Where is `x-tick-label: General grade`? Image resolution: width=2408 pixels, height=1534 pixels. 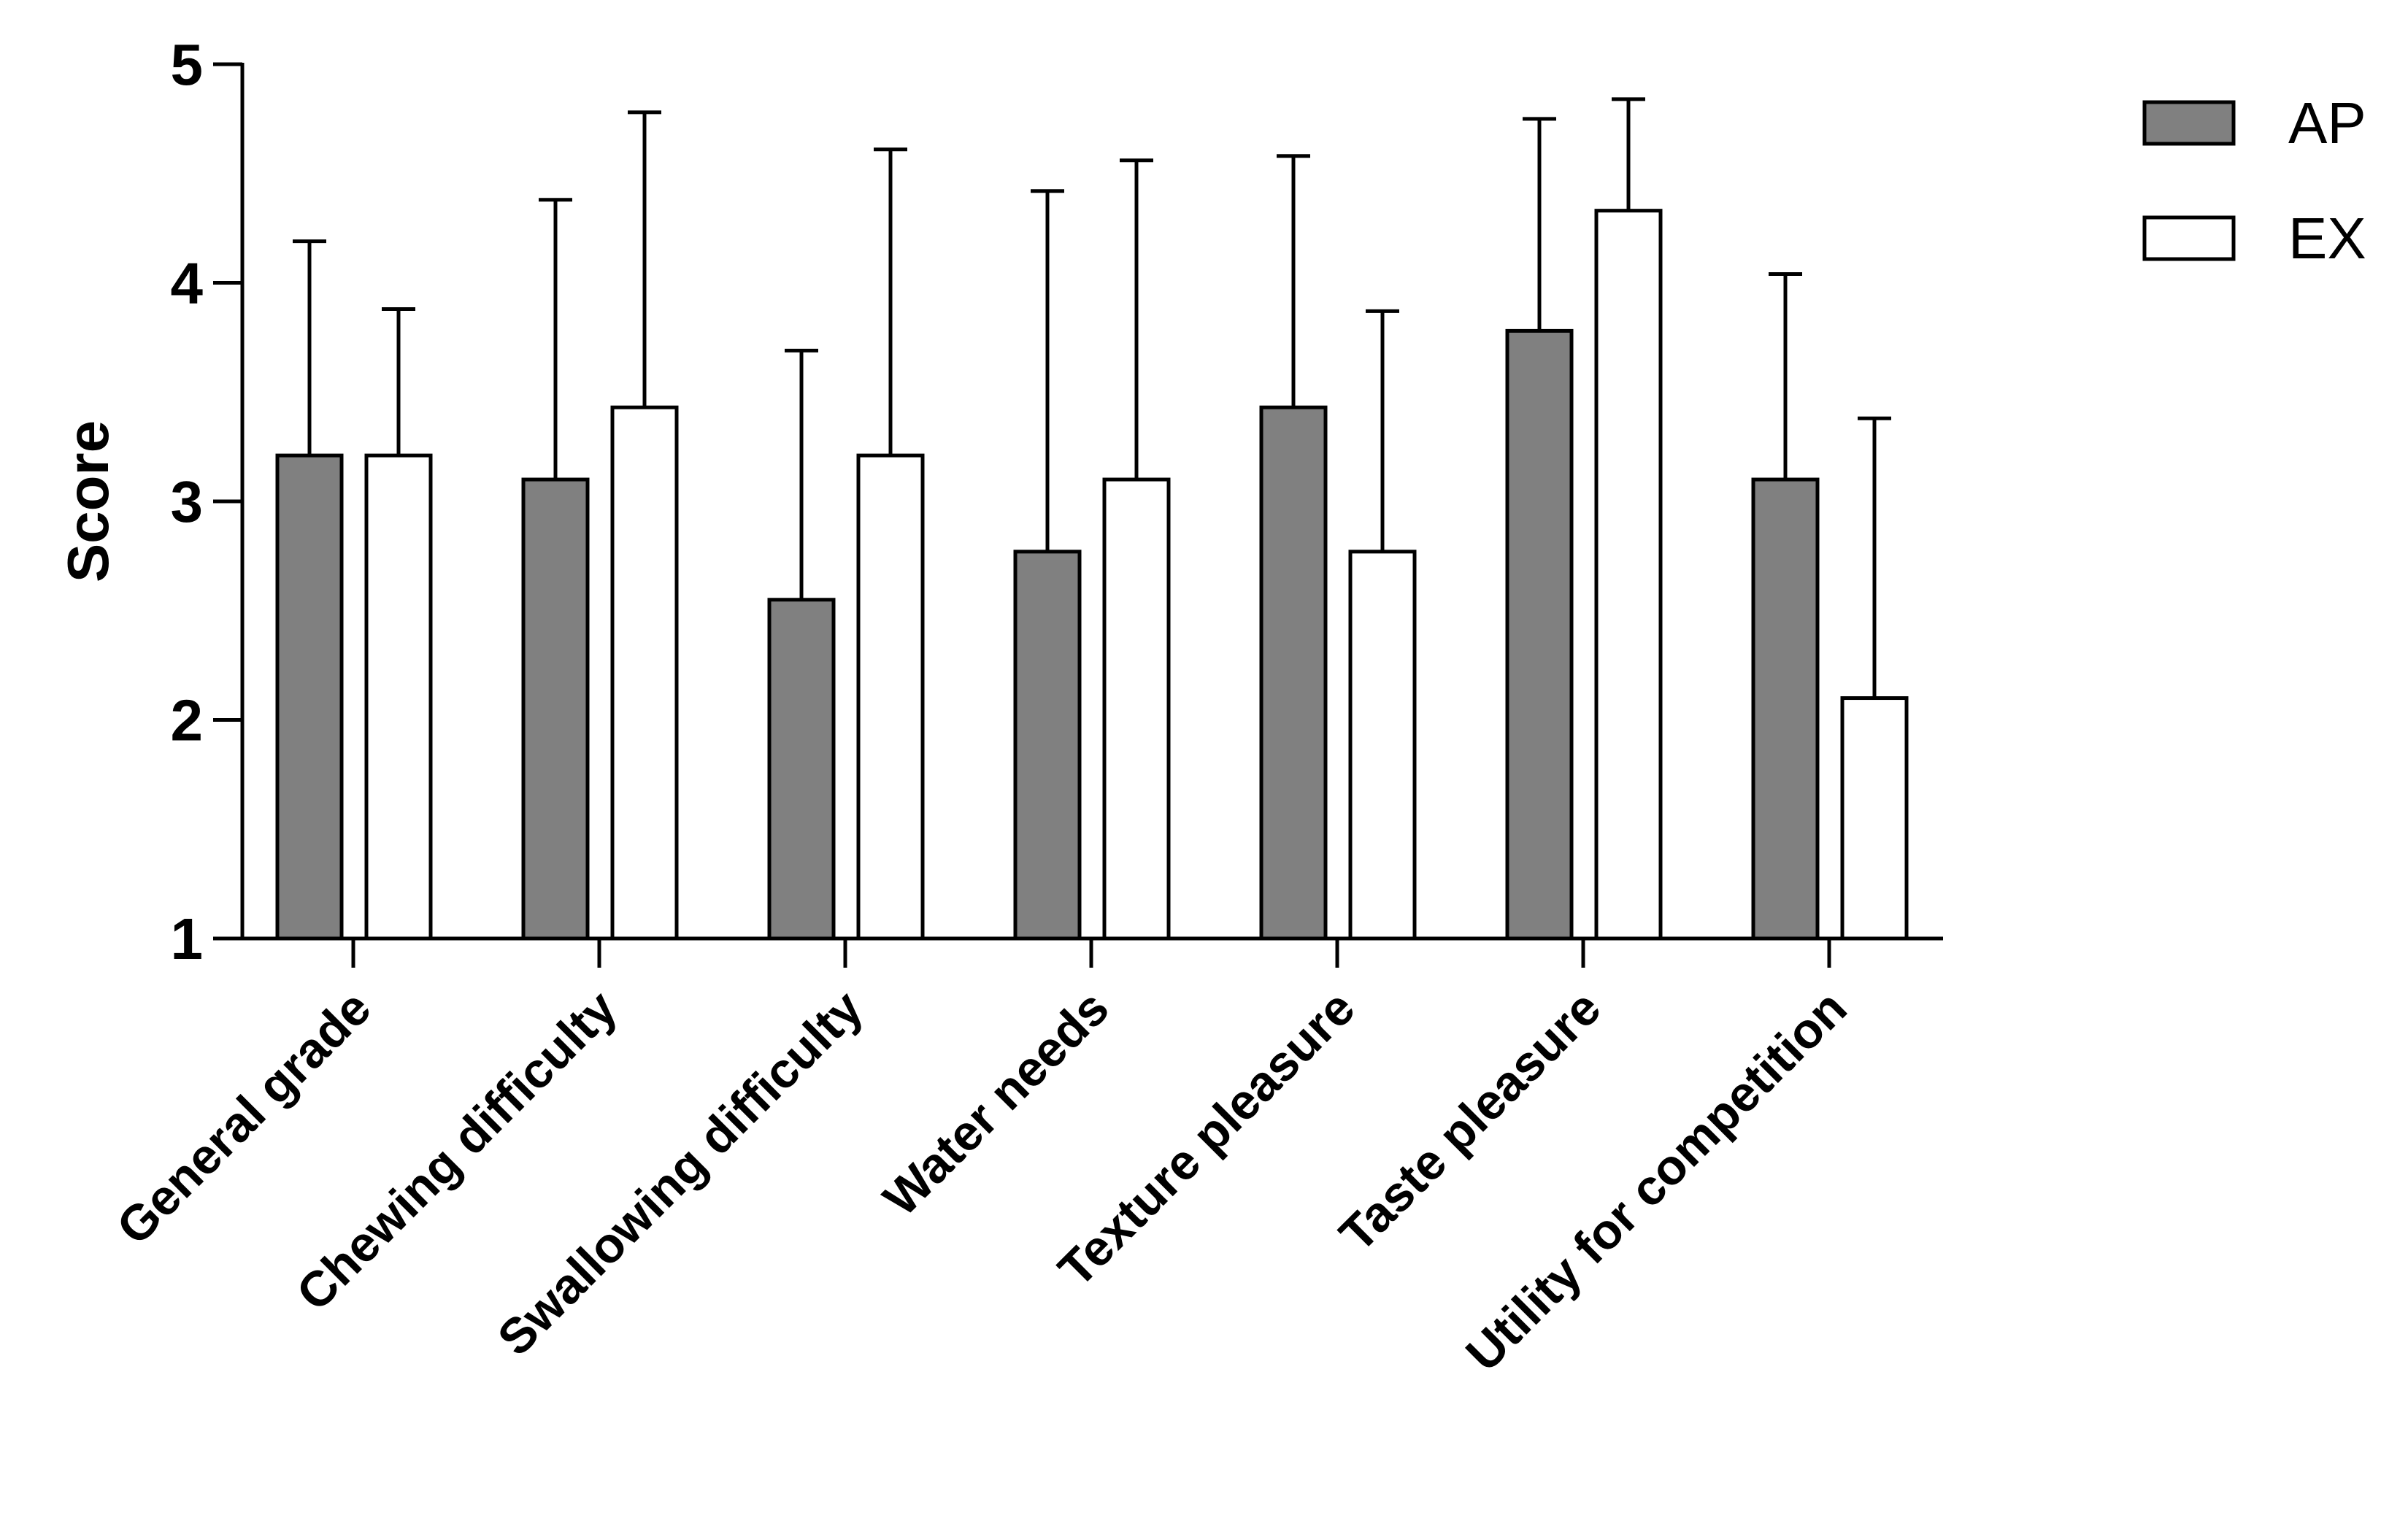 x-tick-label: General grade is located at coordinates (243, 1117).